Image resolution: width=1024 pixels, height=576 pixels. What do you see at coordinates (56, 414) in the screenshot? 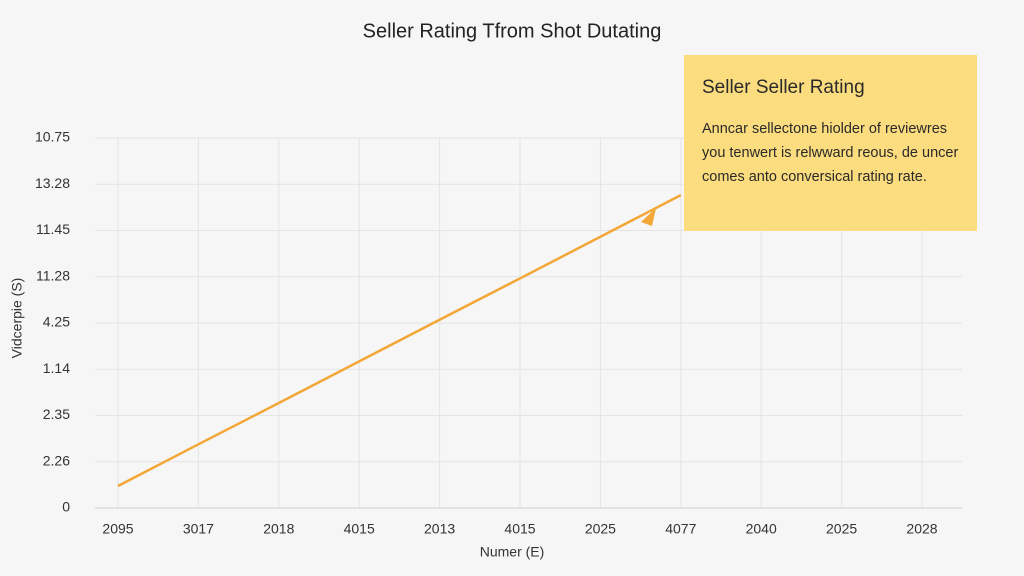
I see `y-tick-label: 2.35` at bounding box center [56, 414].